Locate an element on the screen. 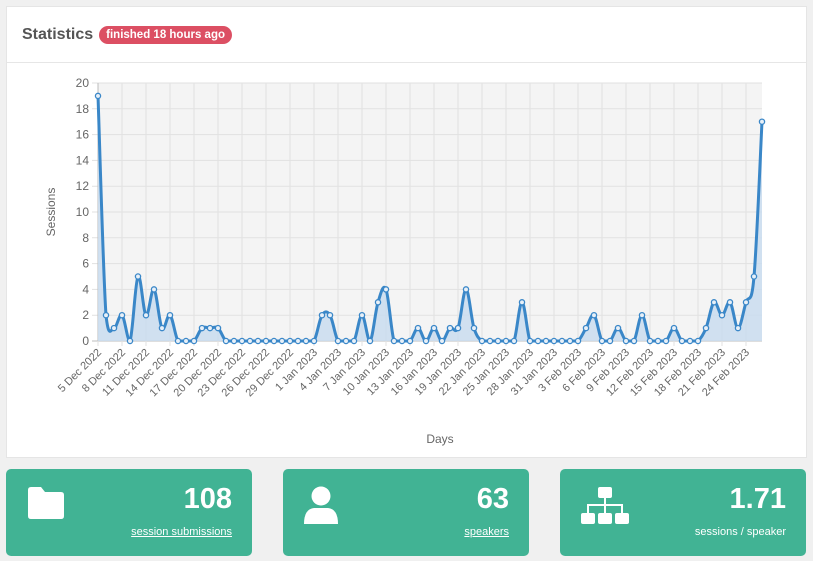 The image size is (813, 561). stat-value: 63 is located at coordinates (492, 499).